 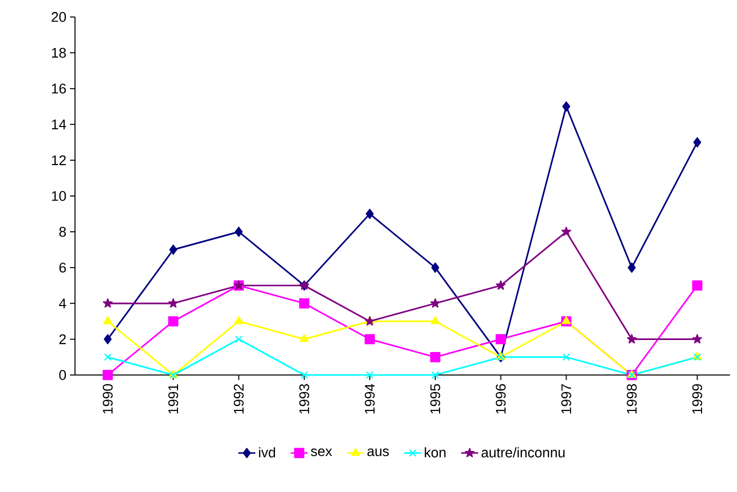 What do you see at coordinates (697, 399) in the screenshot?
I see `x-tick-label: 1999` at bounding box center [697, 399].